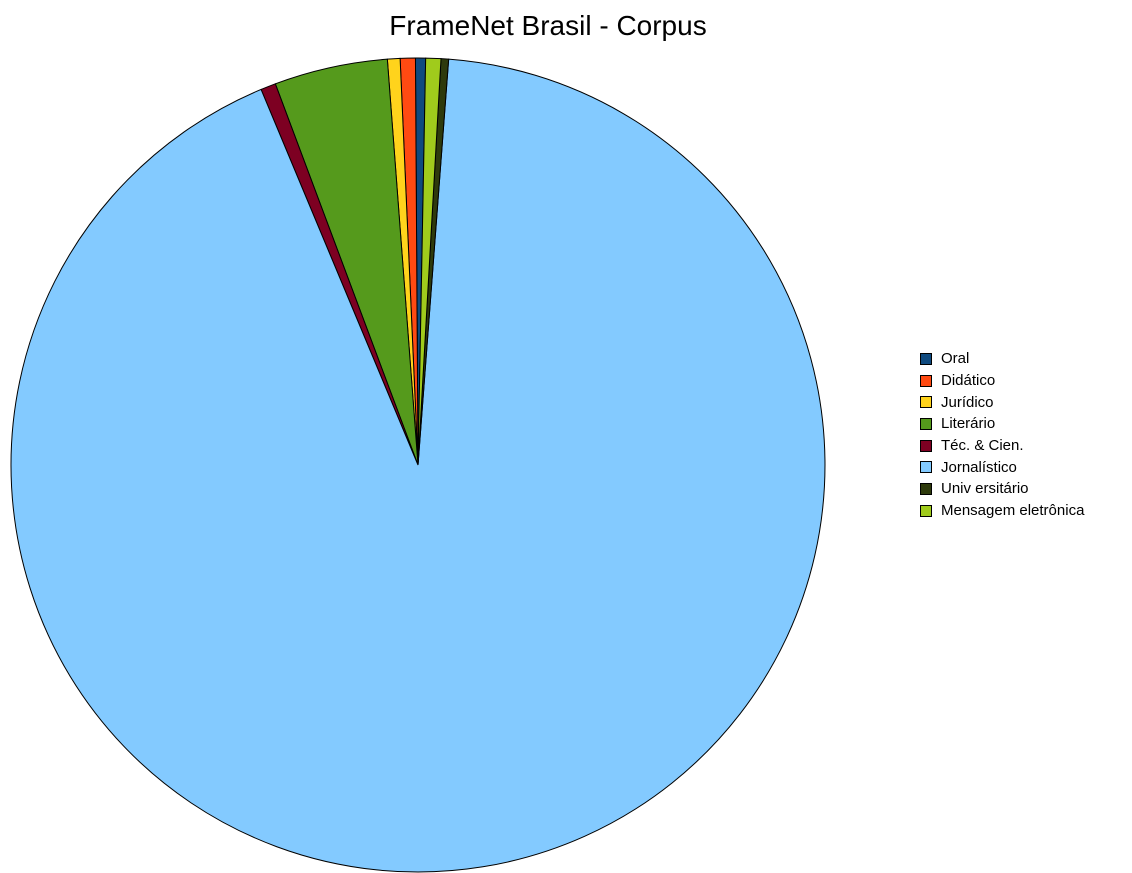 The image size is (1132, 873). What do you see at coordinates (1002, 381) in the screenshot?
I see `legend-item: Didático` at bounding box center [1002, 381].